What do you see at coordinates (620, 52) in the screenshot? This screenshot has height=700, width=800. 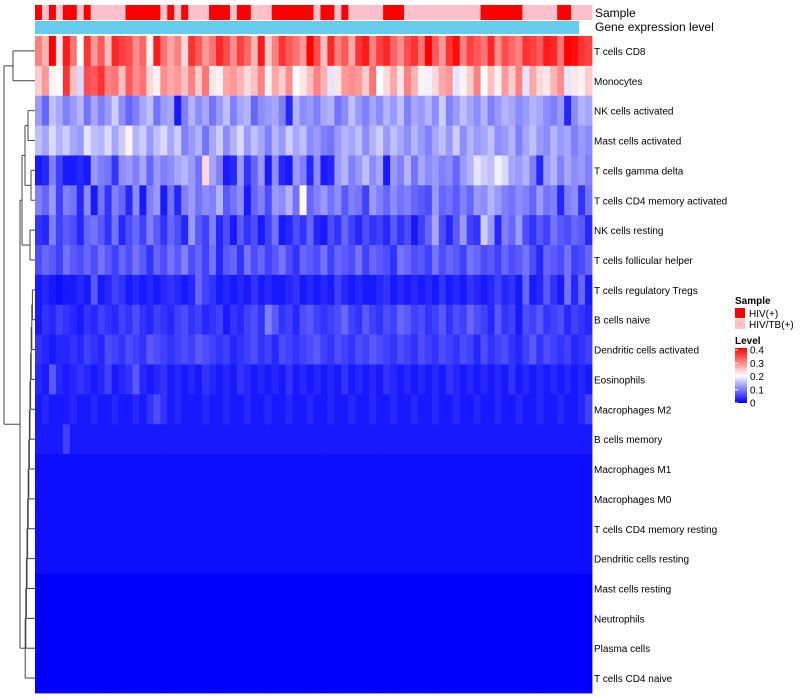 I see `row-label: T cells CD8` at bounding box center [620, 52].